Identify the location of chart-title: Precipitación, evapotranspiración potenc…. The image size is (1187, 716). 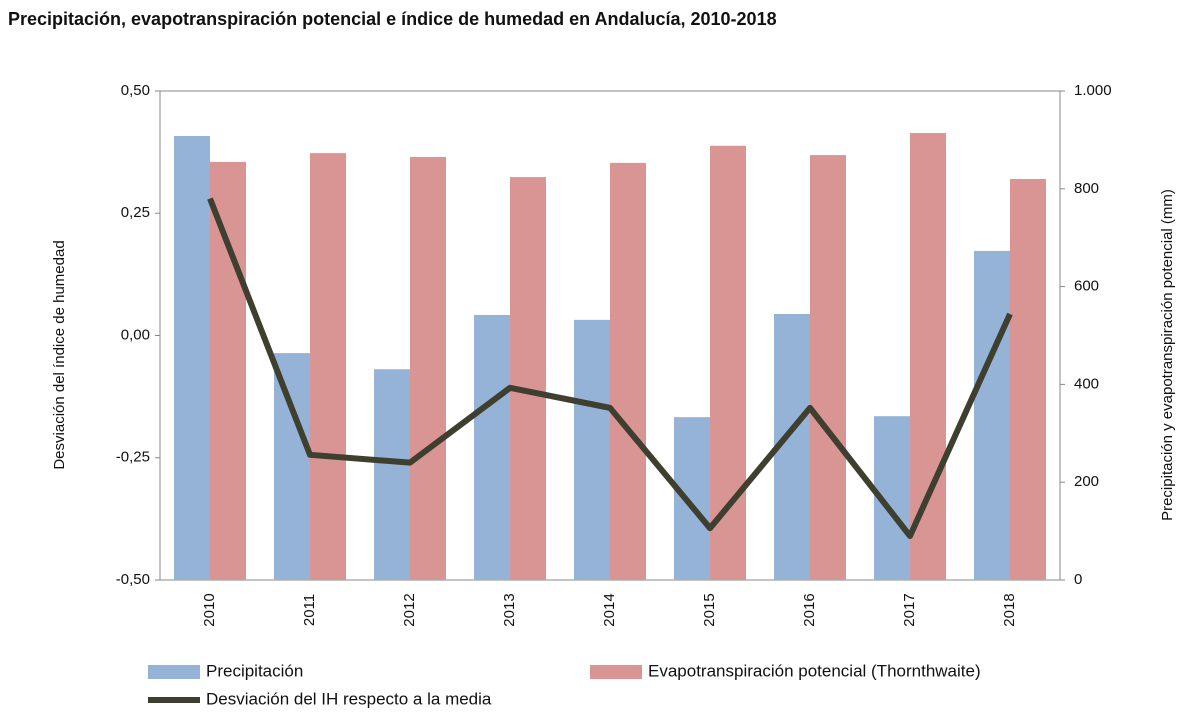
(392, 19).